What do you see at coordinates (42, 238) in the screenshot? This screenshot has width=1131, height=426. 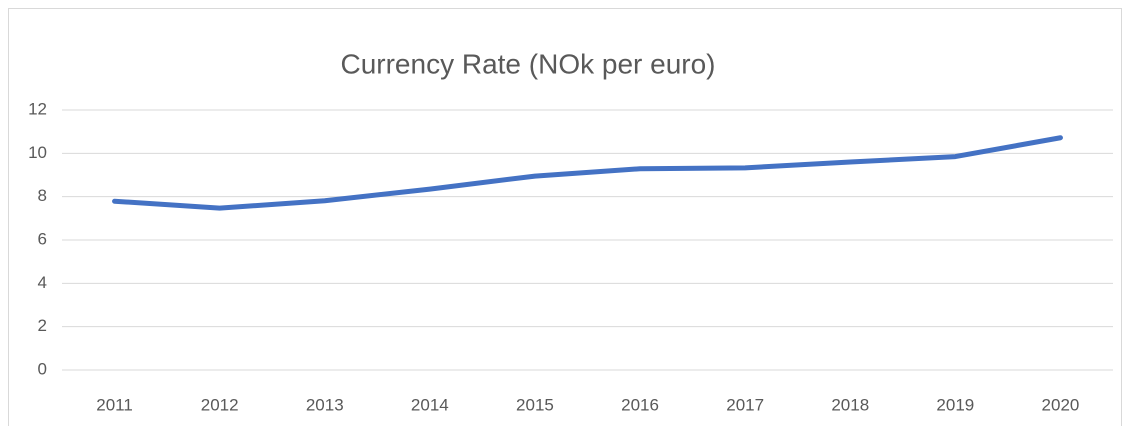 I see `y-tick-label: 6` at bounding box center [42, 238].